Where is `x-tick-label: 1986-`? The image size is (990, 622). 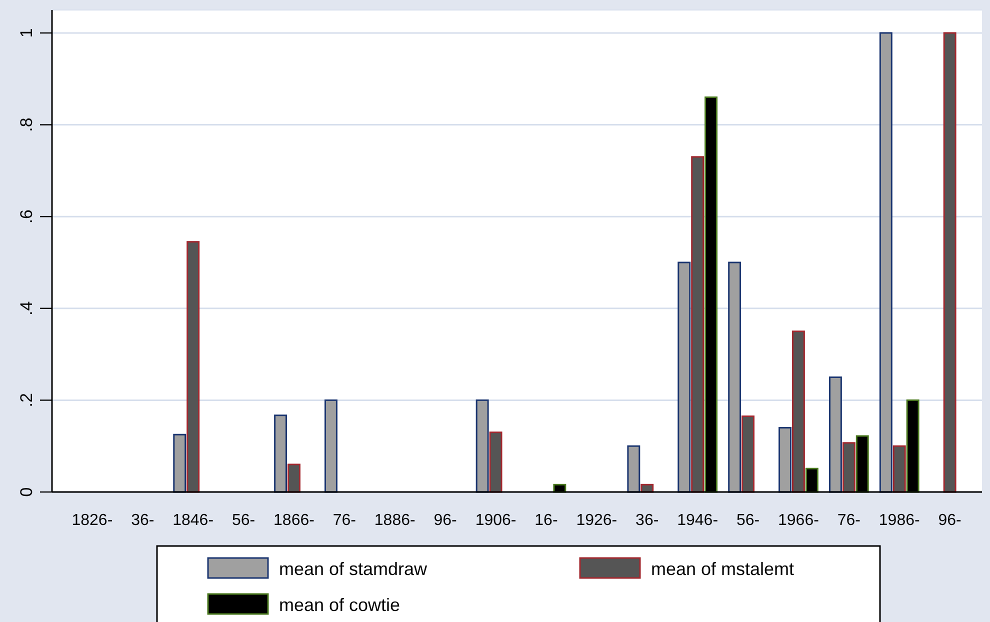 x-tick-label: 1986- is located at coordinates (899, 520).